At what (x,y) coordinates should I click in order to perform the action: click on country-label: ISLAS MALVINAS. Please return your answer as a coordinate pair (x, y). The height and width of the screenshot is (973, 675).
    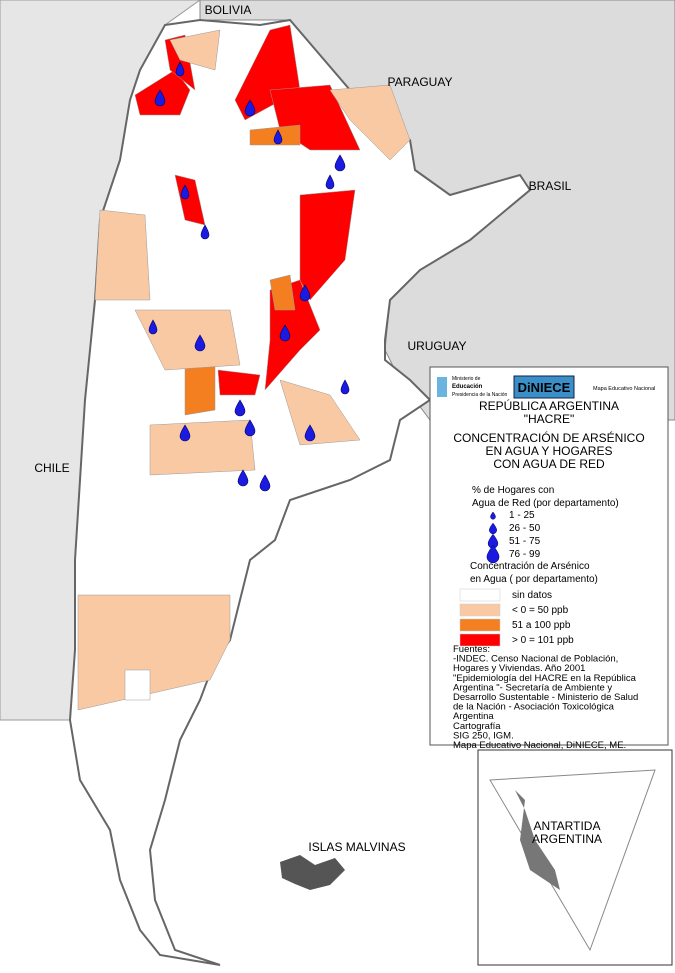
    Looking at the image, I should click on (356, 847).